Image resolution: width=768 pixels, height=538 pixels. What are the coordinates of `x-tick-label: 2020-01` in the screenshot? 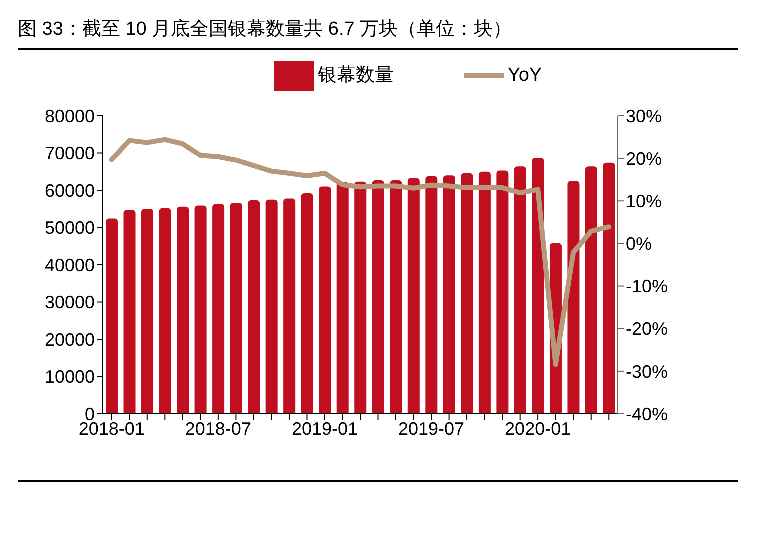 It's located at (538, 428).